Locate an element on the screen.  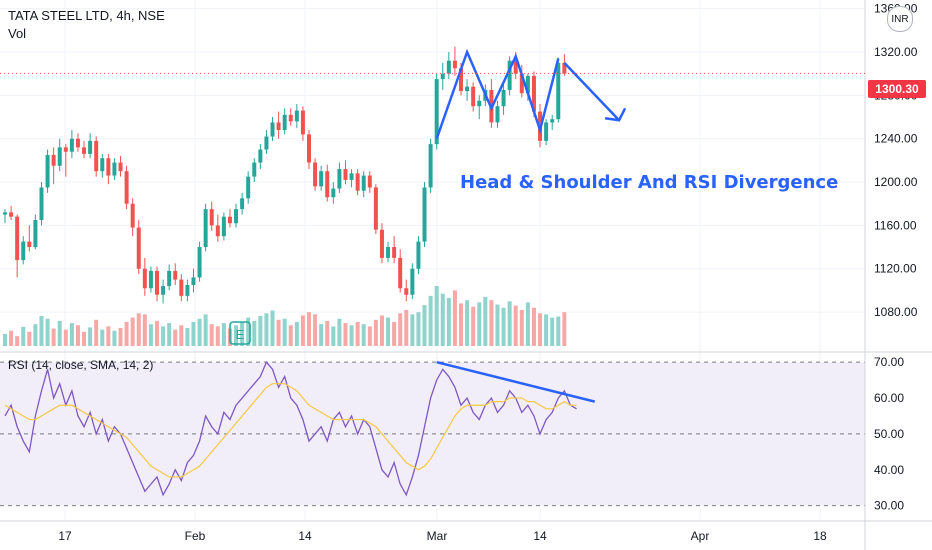
pattern-annotation: Head & Shoulder And RSI Divergence is located at coordinates (649, 182).